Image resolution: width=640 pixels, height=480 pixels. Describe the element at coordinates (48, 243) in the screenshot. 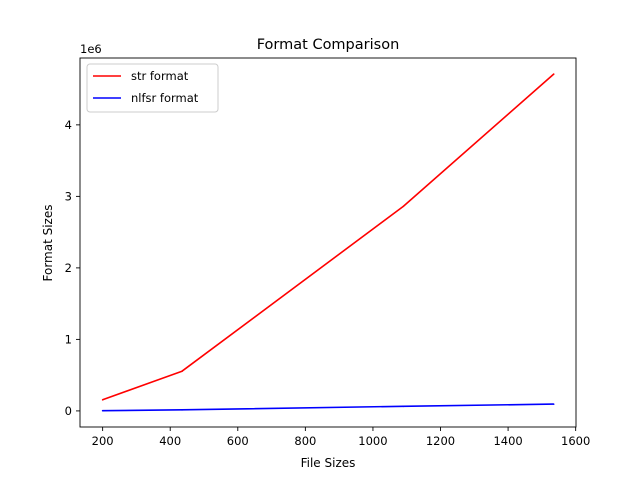

I see `y-axis-label: Format Sizes` at that location.